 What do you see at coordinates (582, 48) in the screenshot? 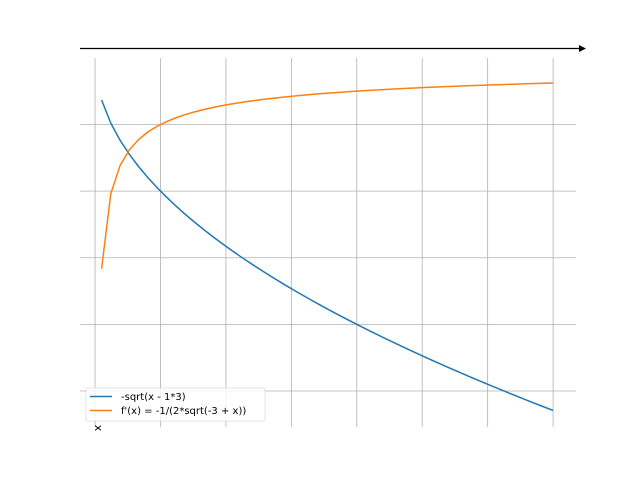
I see `x-axis-arrow-icon` at bounding box center [582, 48].